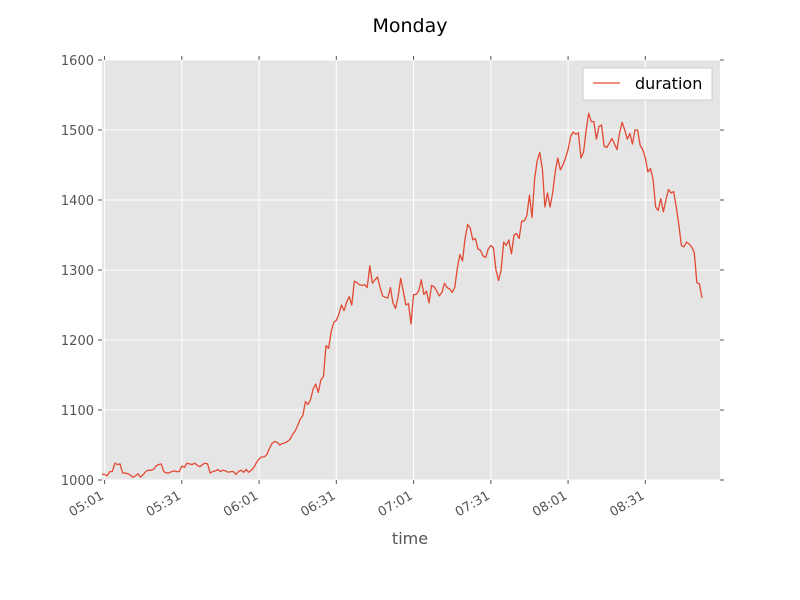  I want to click on legend-box, so click(647, 84).